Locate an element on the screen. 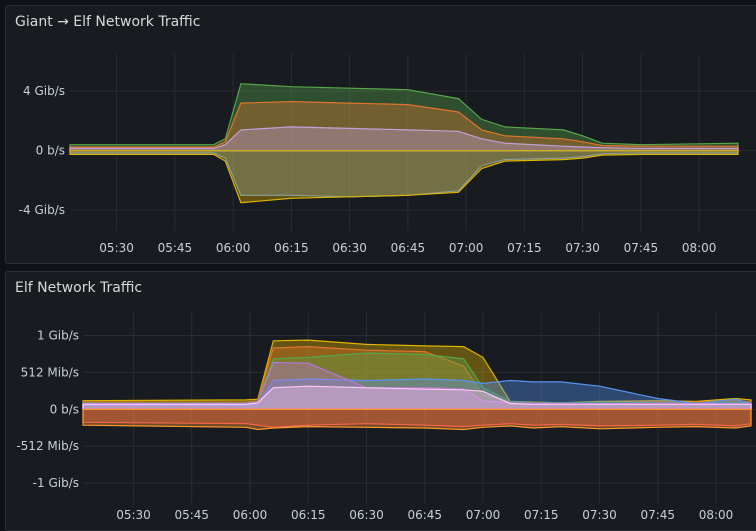 This screenshot has height=531, width=756. y-tick-label: 4 Gib/s is located at coordinates (44, 91).